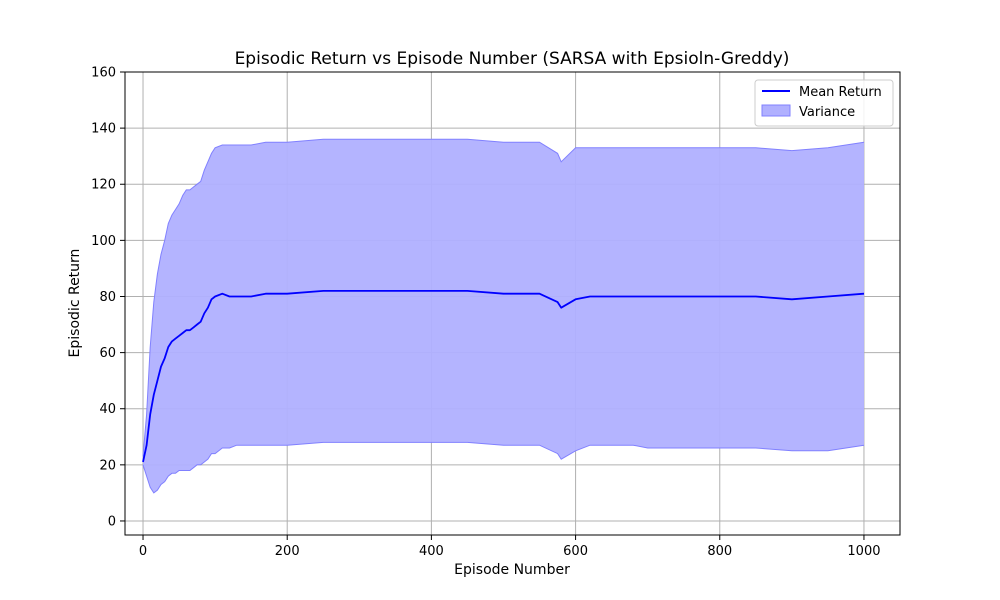 The height and width of the screenshot is (600, 1000). What do you see at coordinates (827, 112) in the screenshot?
I see `legend-variance-label: Variance` at bounding box center [827, 112].